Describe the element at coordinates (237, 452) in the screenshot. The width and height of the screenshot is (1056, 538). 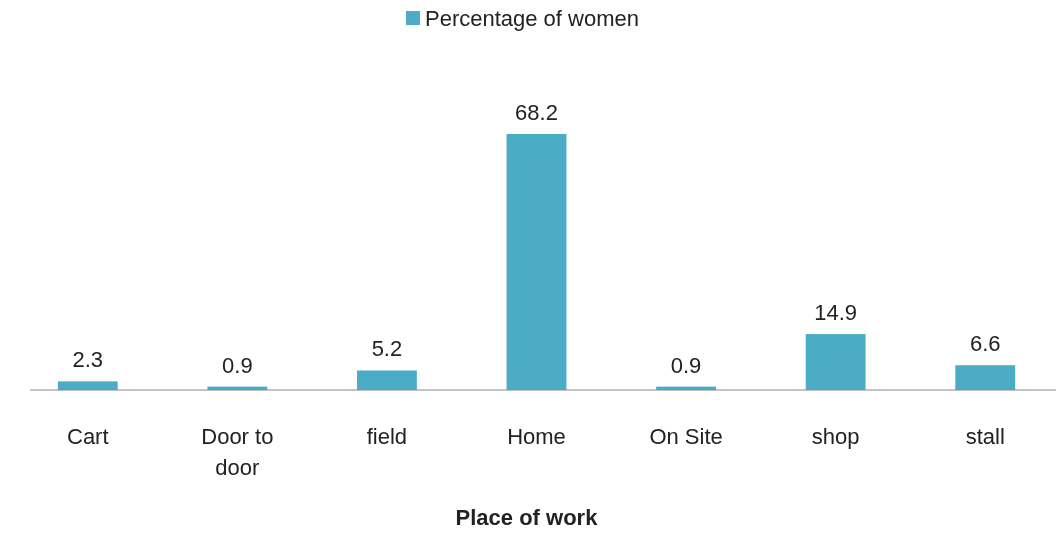
I see `x-tick-label: Door to door` at that location.